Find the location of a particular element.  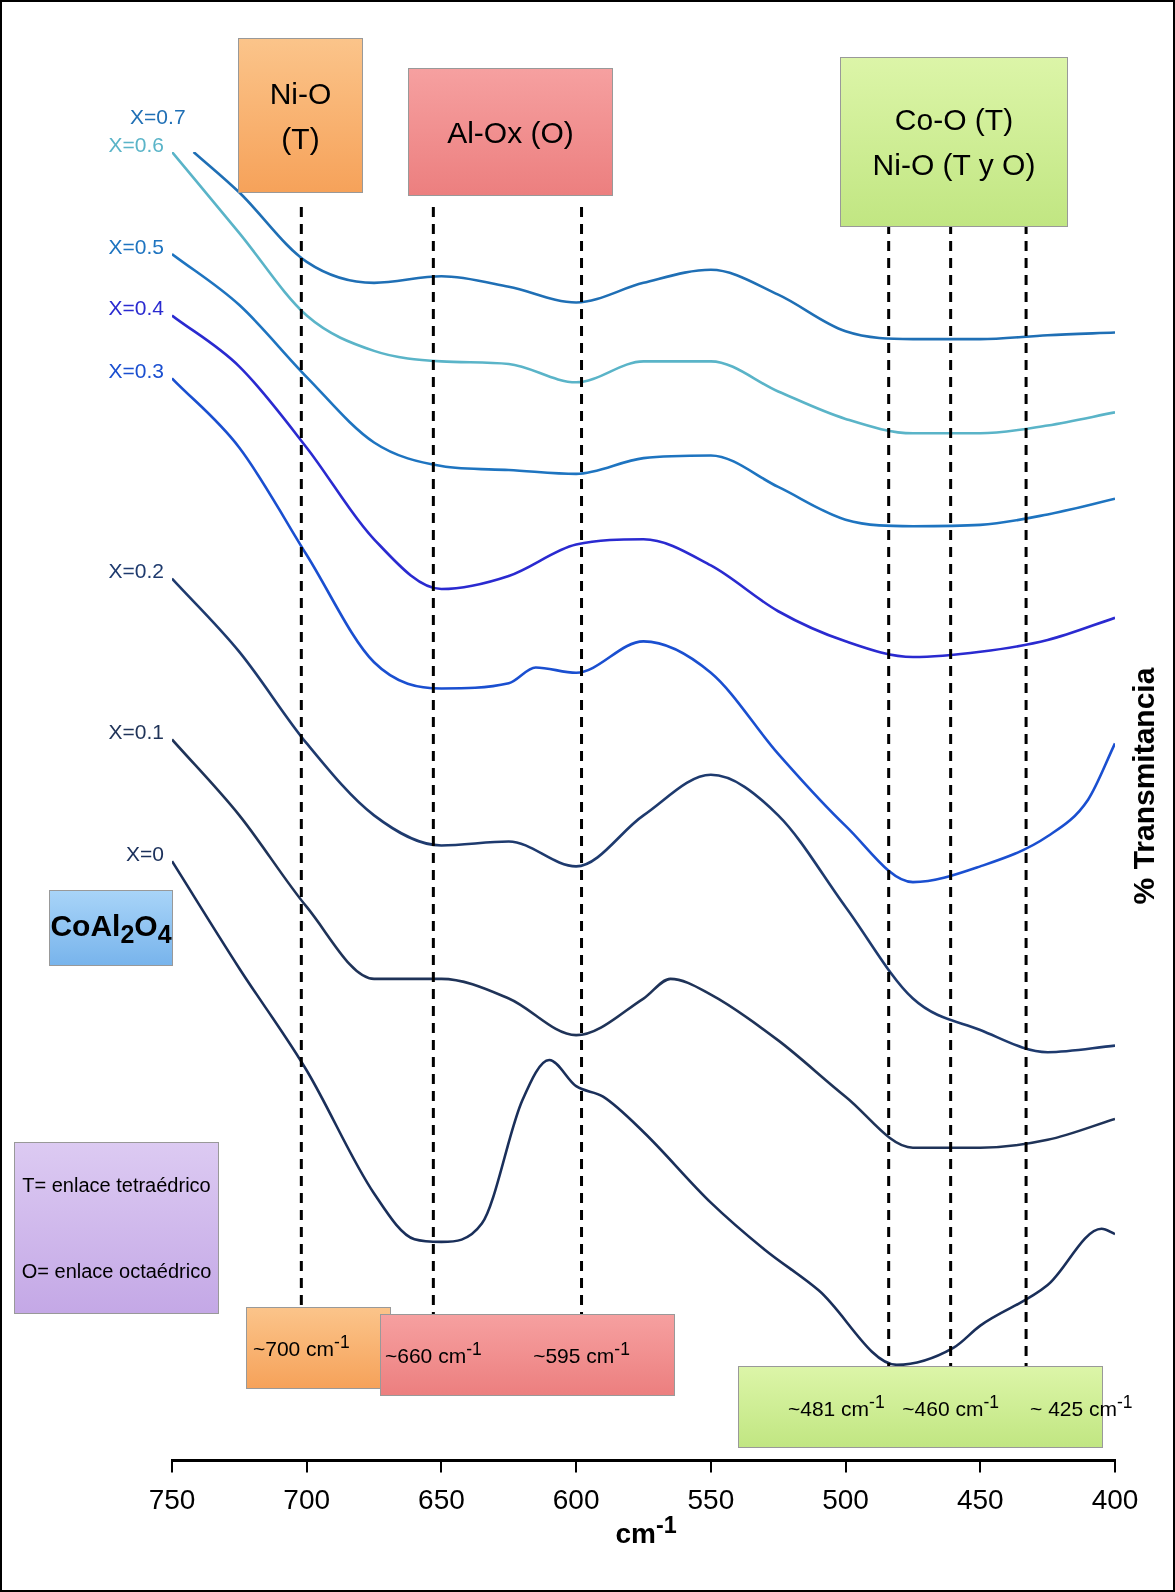

ref-line-label: ~700 cm$^{-1}$ is located at coordinates (301, 1346).